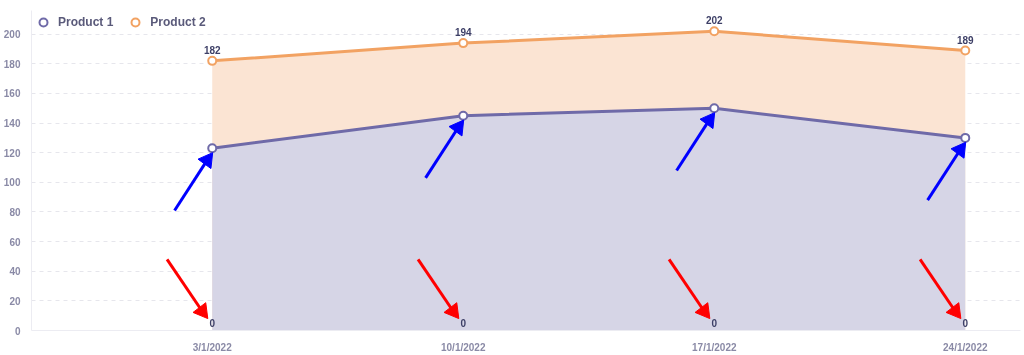 The image size is (1024, 355). What do you see at coordinates (212, 347) in the screenshot?
I see `x-tick-label: 3/1/2022` at bounding box center [212, 347].